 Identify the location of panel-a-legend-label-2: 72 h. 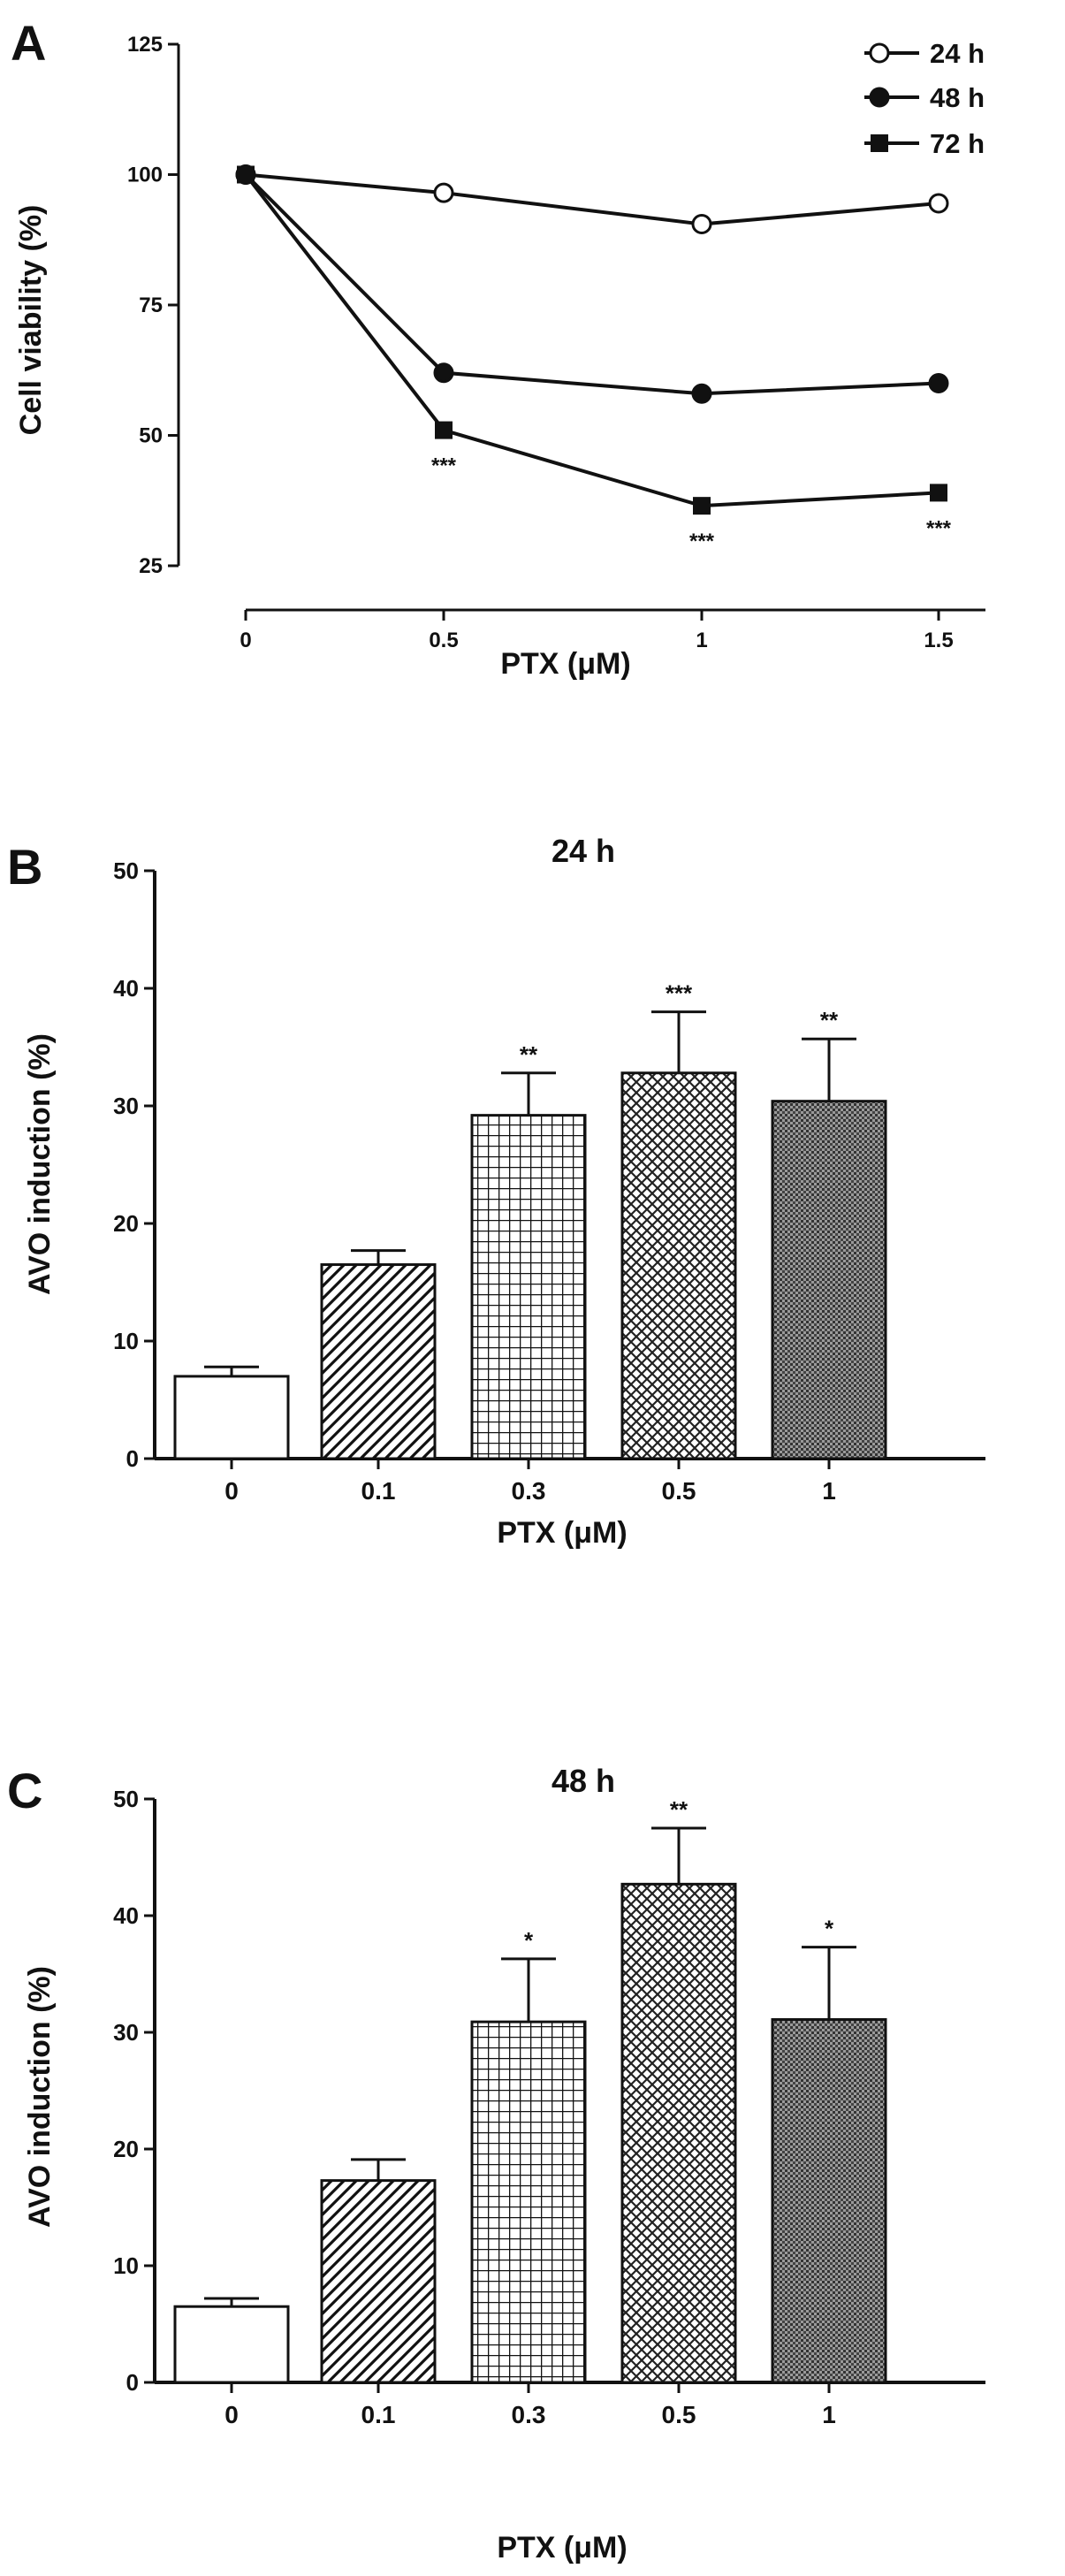
(957, 143).